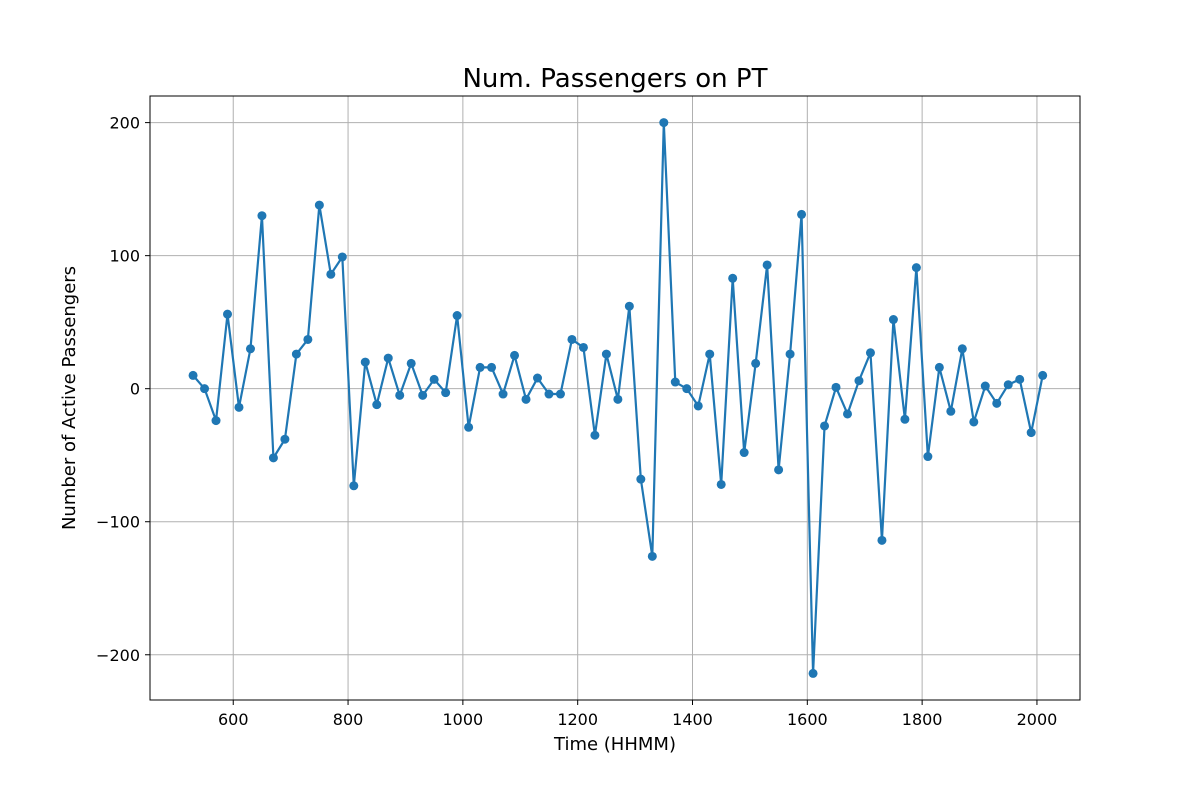  Describe the element at coordinates (348, 719) in the screenshot. I see `x-tick-label: 800` at that location.